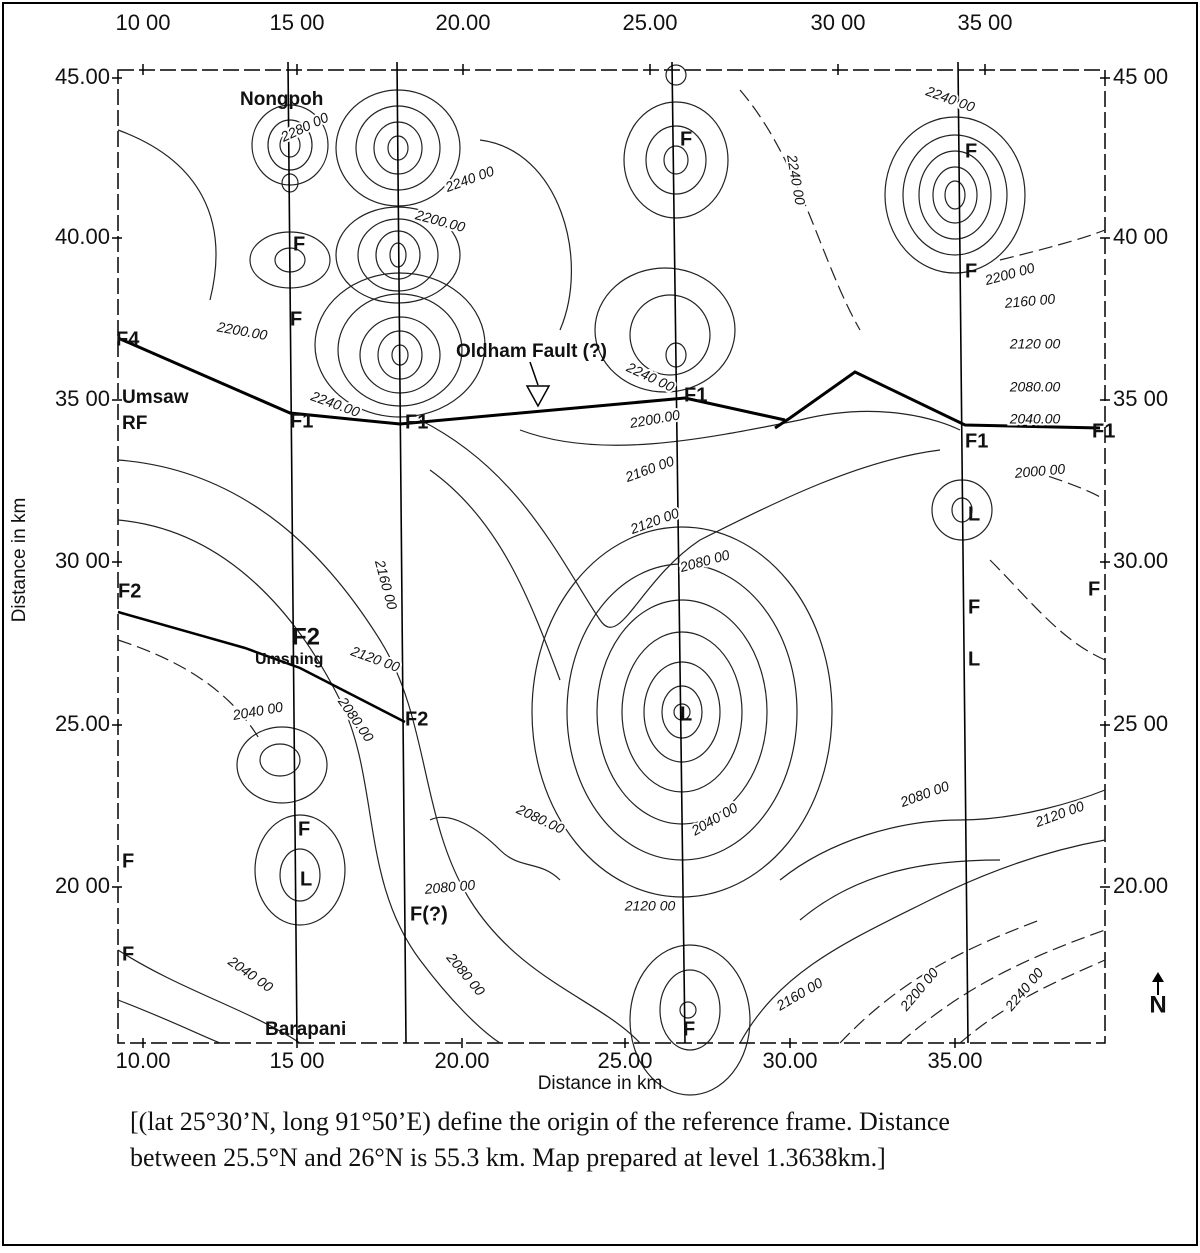 Image resolution: width=1200 pixels, height=1253 pixels. I want to click on y-tick-label: 25 00, so click(1140, 723).